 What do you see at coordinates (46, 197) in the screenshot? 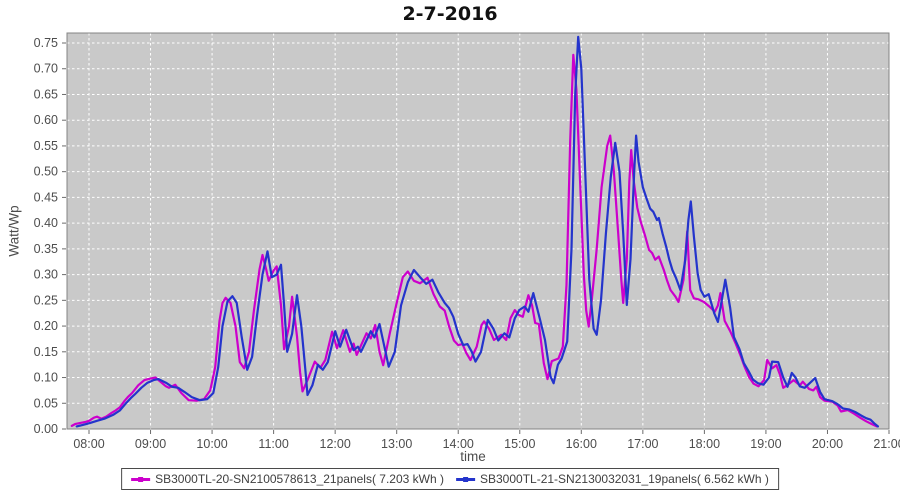
I see `svg-text: 0.45` at bounding box center [46, 197].